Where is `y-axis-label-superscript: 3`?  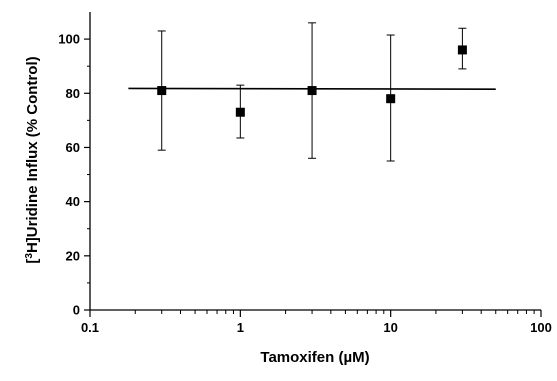
y-axis-label-superscript: 3 is located at coordinates (29, 256).